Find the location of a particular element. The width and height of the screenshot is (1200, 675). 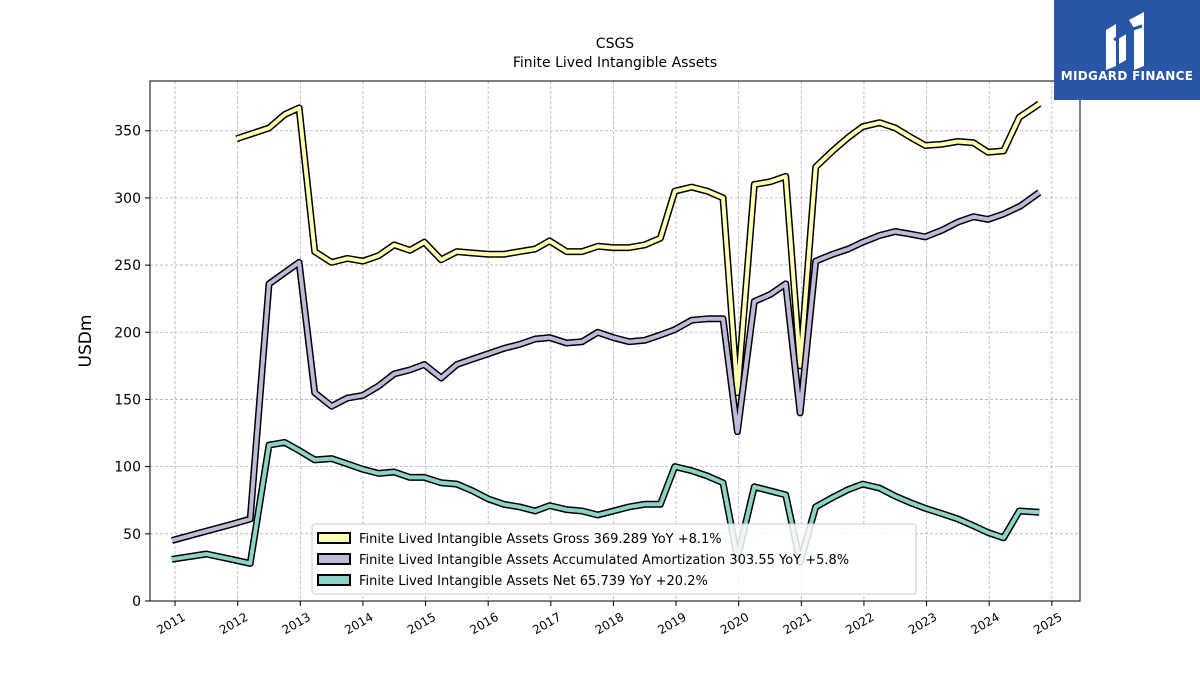

y-tick-label: 350 is located at coordinates (127, 132).